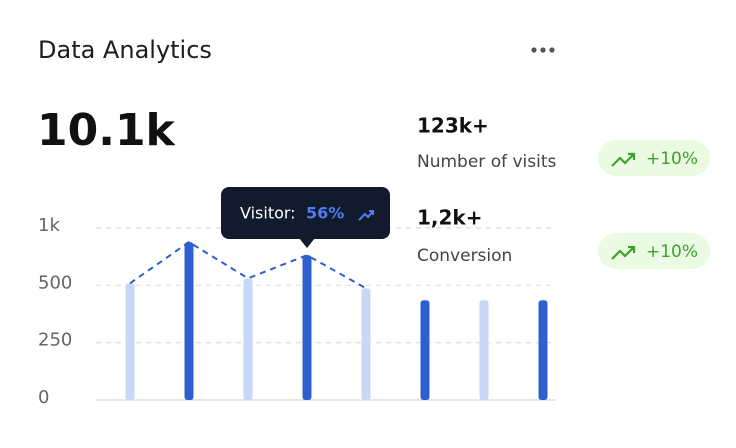 The image size is (736, 448). Describe the element at coordinates (55, 282) in the screenshot. I see `y-tick-label: 500` at that location.